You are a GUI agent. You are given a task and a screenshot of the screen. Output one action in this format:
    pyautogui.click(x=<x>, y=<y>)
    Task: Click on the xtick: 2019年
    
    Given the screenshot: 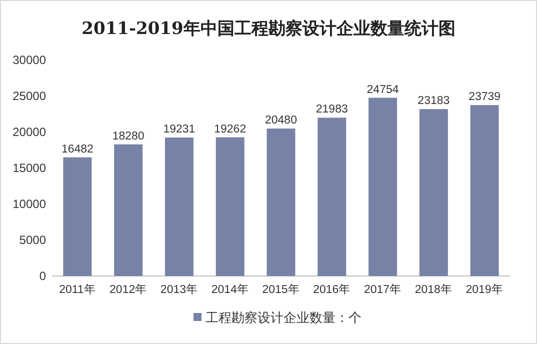 What is the action you would take?
    pyautogui.click(x=485, y=290)
    